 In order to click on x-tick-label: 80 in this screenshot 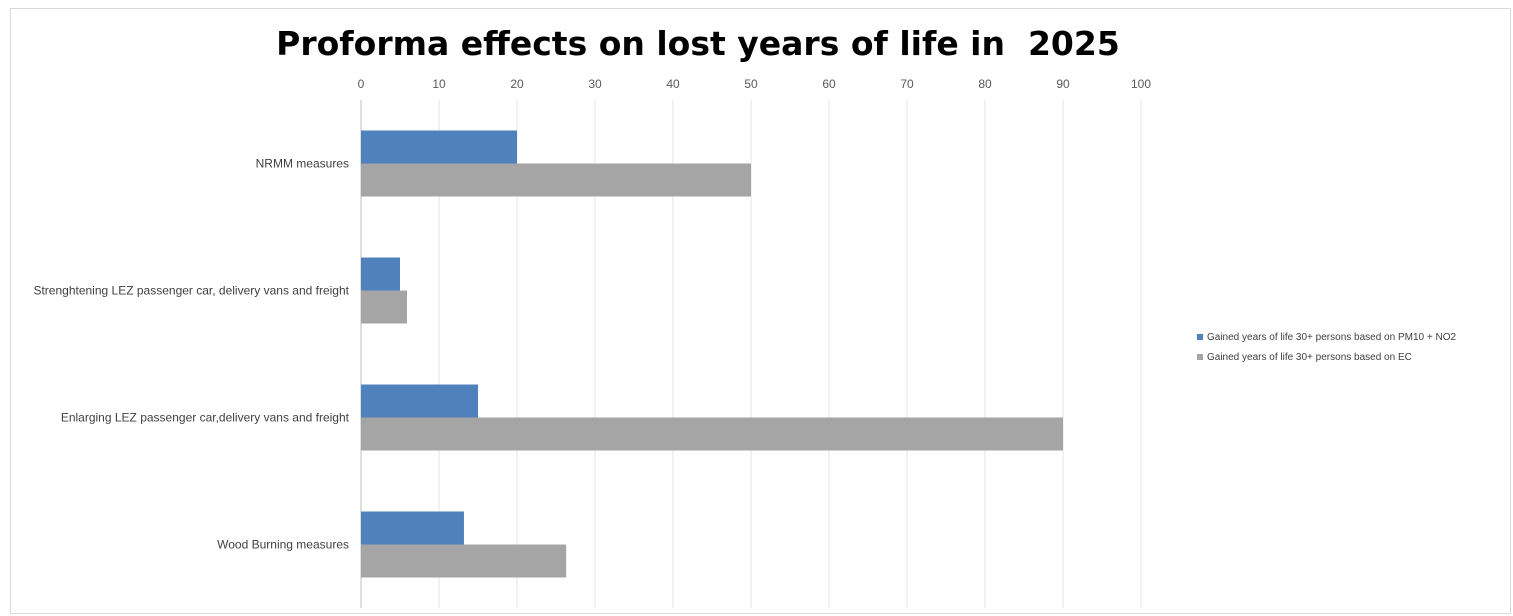, I will do `click(985, 84)`.